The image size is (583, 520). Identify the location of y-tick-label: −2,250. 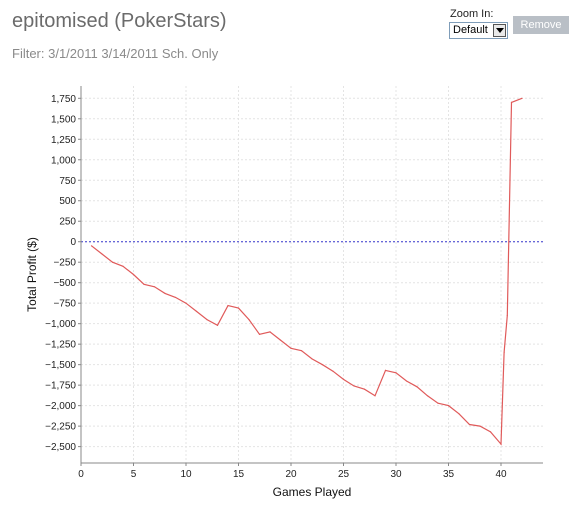
(60, 427).